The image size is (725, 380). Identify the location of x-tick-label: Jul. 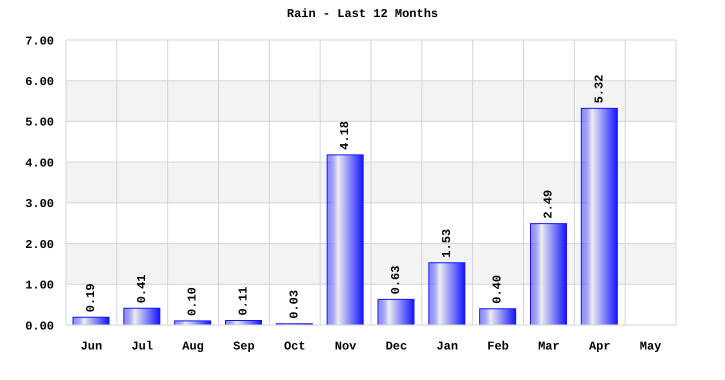
(142, 347).